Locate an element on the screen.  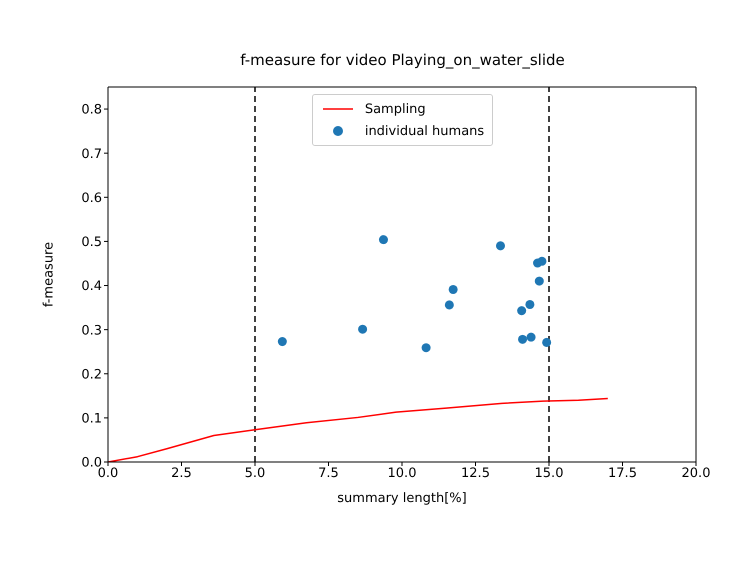
legend-label: individual humans is located at coordinates (424, 131).